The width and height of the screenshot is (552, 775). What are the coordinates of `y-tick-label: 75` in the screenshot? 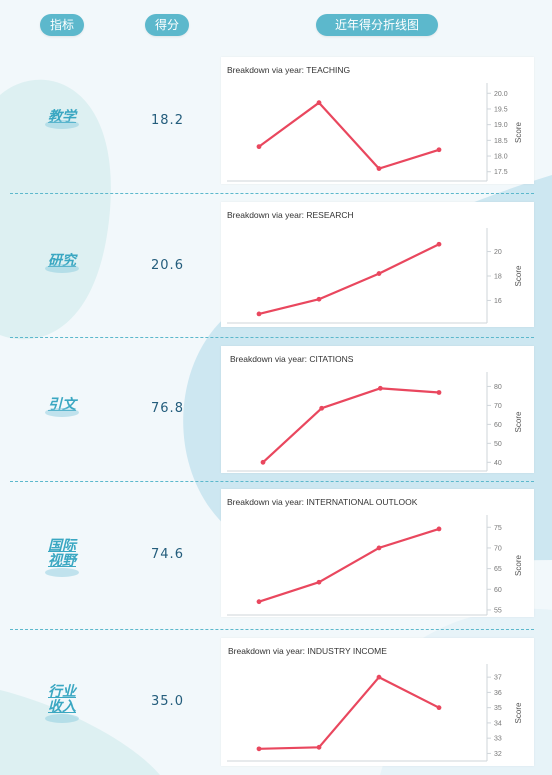 It's located at (498, 528).